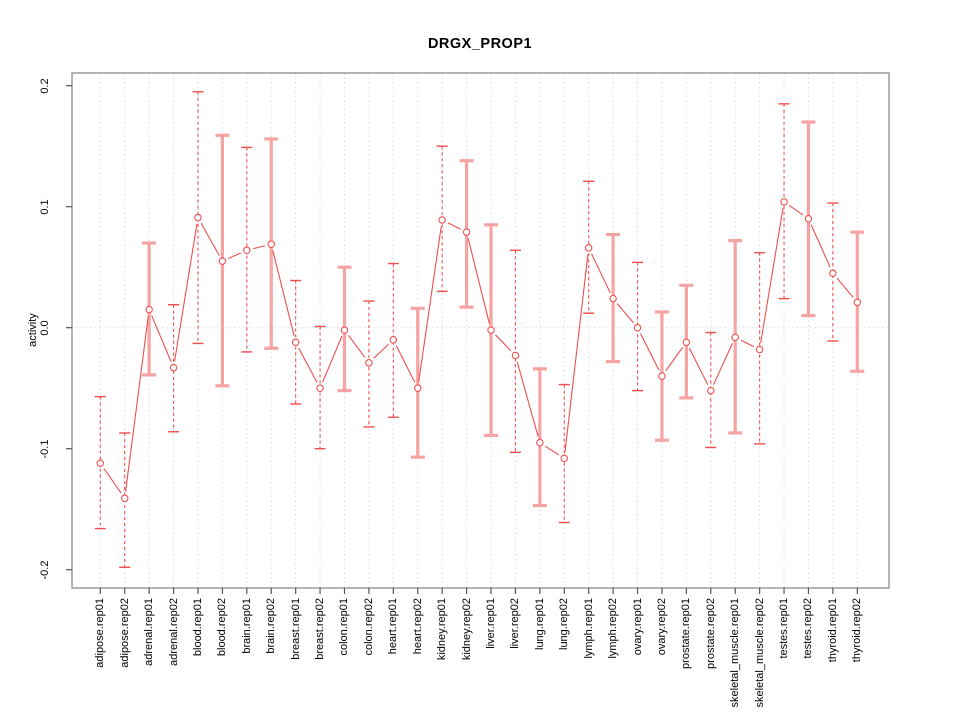  Describe the element at coordinates (271, 626) in the screenshot. I see `x-tick-label: brain.rep02` at that location.